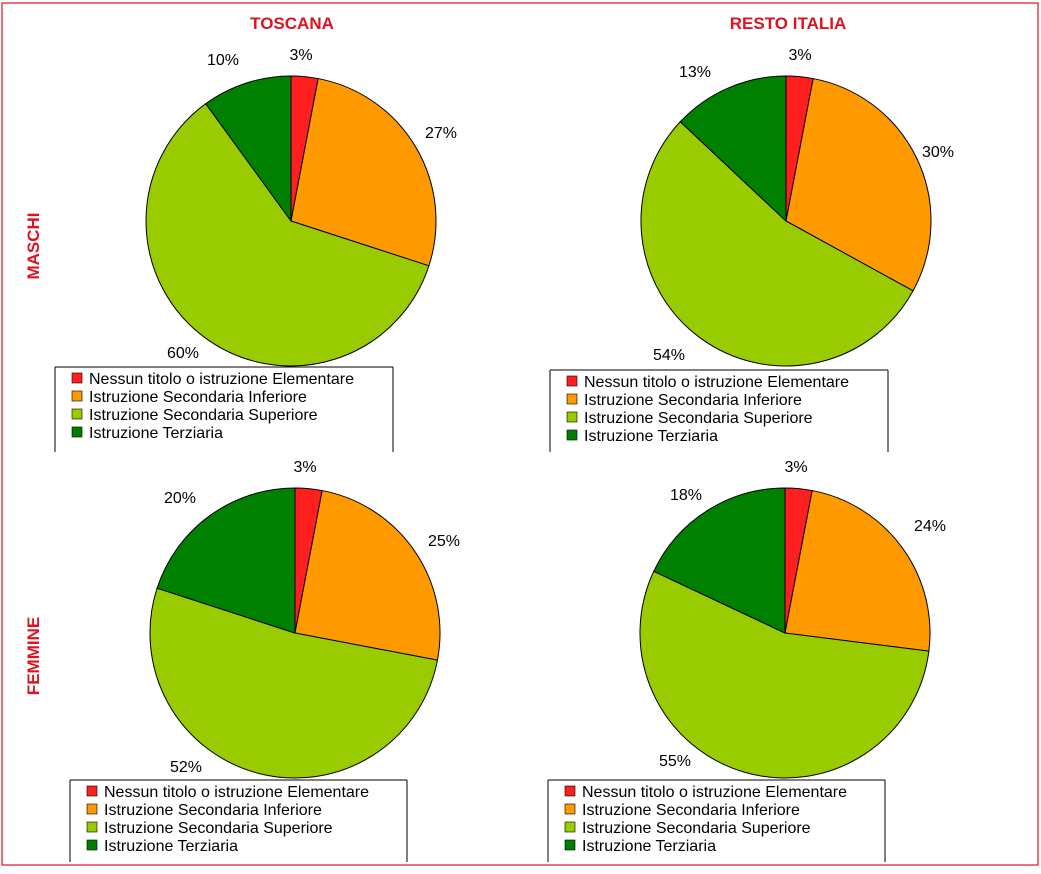 This screenshot has width=1041, height=874. I want to click on pie-value-label: 60%, so click(183, 353).